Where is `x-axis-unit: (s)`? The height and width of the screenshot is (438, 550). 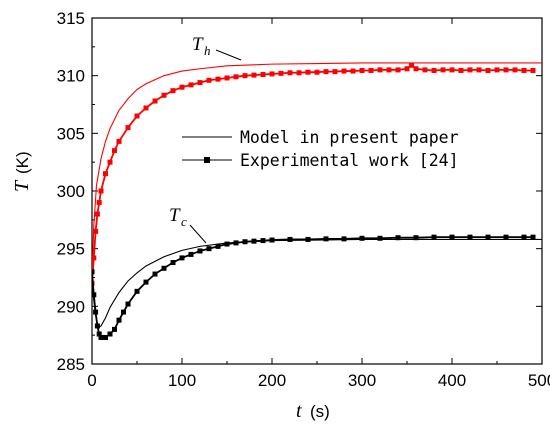
x-axis-unit: (s) is located at coordinates (320, 411).